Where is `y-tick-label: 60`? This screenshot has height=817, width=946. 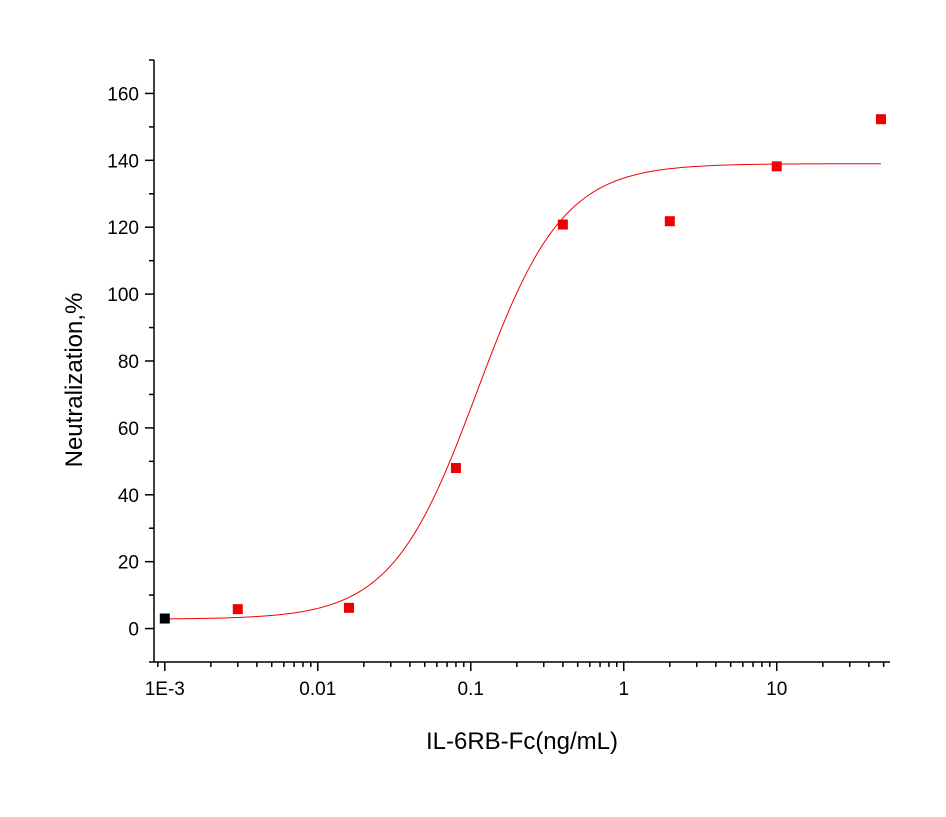
y-tick-label: 60 is located at coordinates (128, 429).